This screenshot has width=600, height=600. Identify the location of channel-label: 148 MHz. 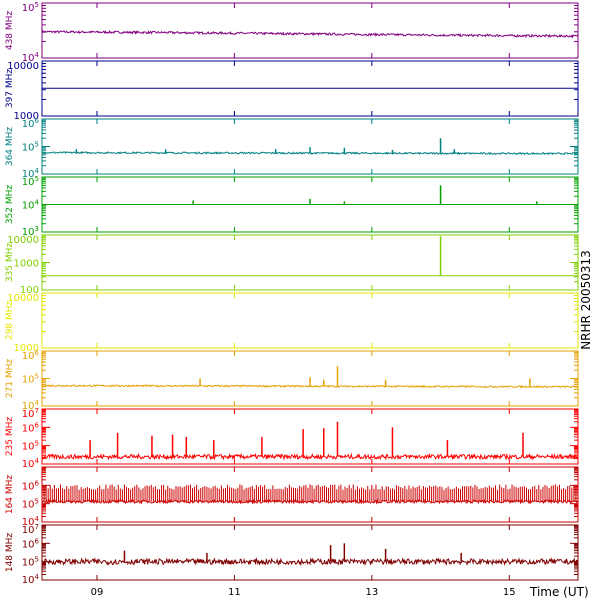
(10, 553).